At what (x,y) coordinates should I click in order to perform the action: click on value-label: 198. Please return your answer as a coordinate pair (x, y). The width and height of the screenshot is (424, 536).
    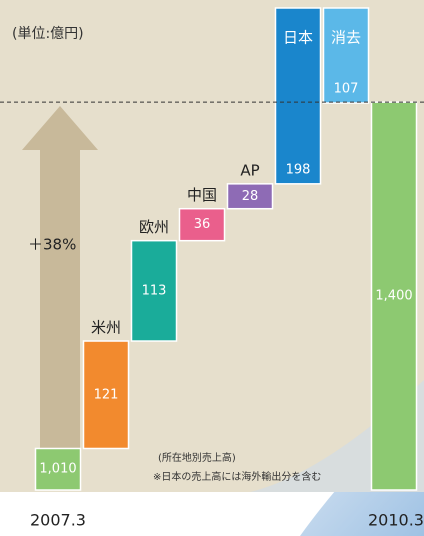
    Looking at the image, I should click on (298, 169).